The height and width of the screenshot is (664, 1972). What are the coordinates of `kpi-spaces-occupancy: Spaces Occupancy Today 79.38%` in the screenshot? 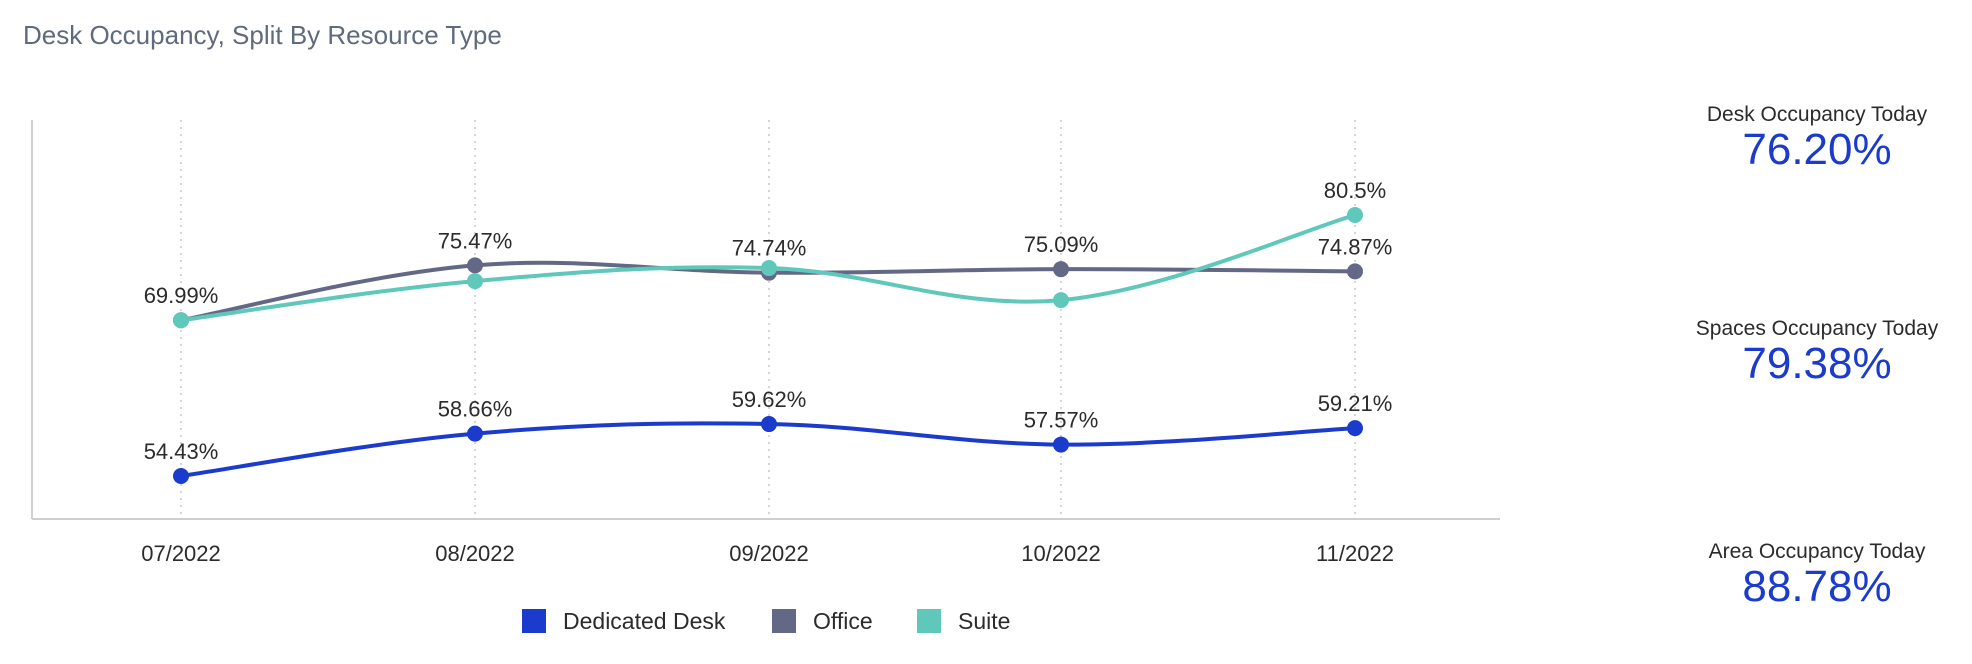 It's located at (1817, 352).